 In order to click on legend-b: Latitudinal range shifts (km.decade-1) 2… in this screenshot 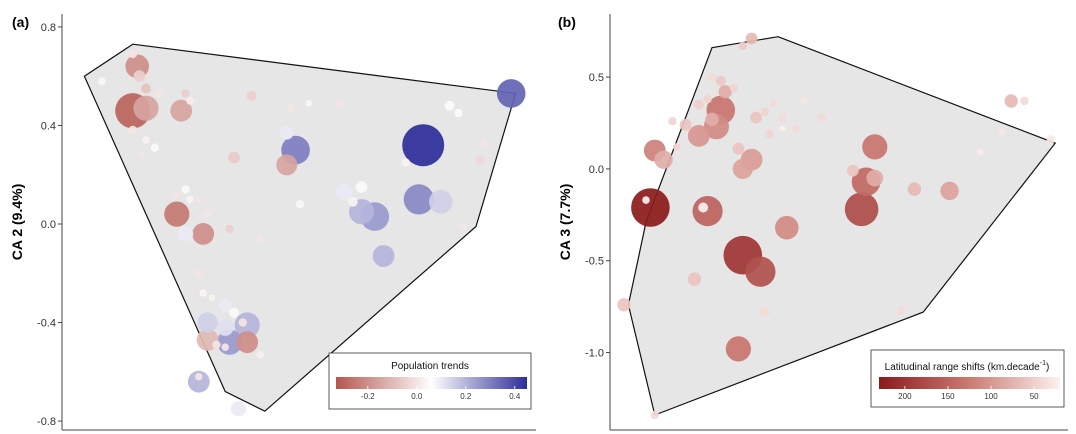, I will do `click(967, 378)`.